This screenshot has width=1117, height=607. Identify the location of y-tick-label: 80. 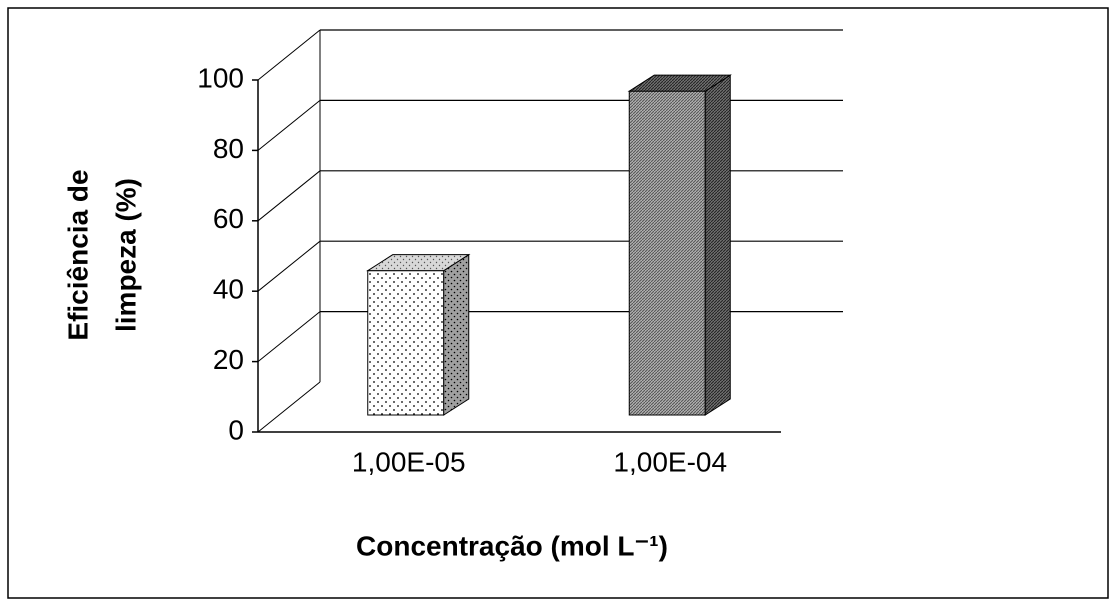
(228, 148).